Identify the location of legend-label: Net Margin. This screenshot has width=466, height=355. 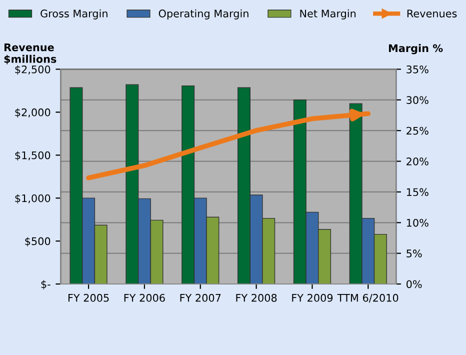
(328, 14).